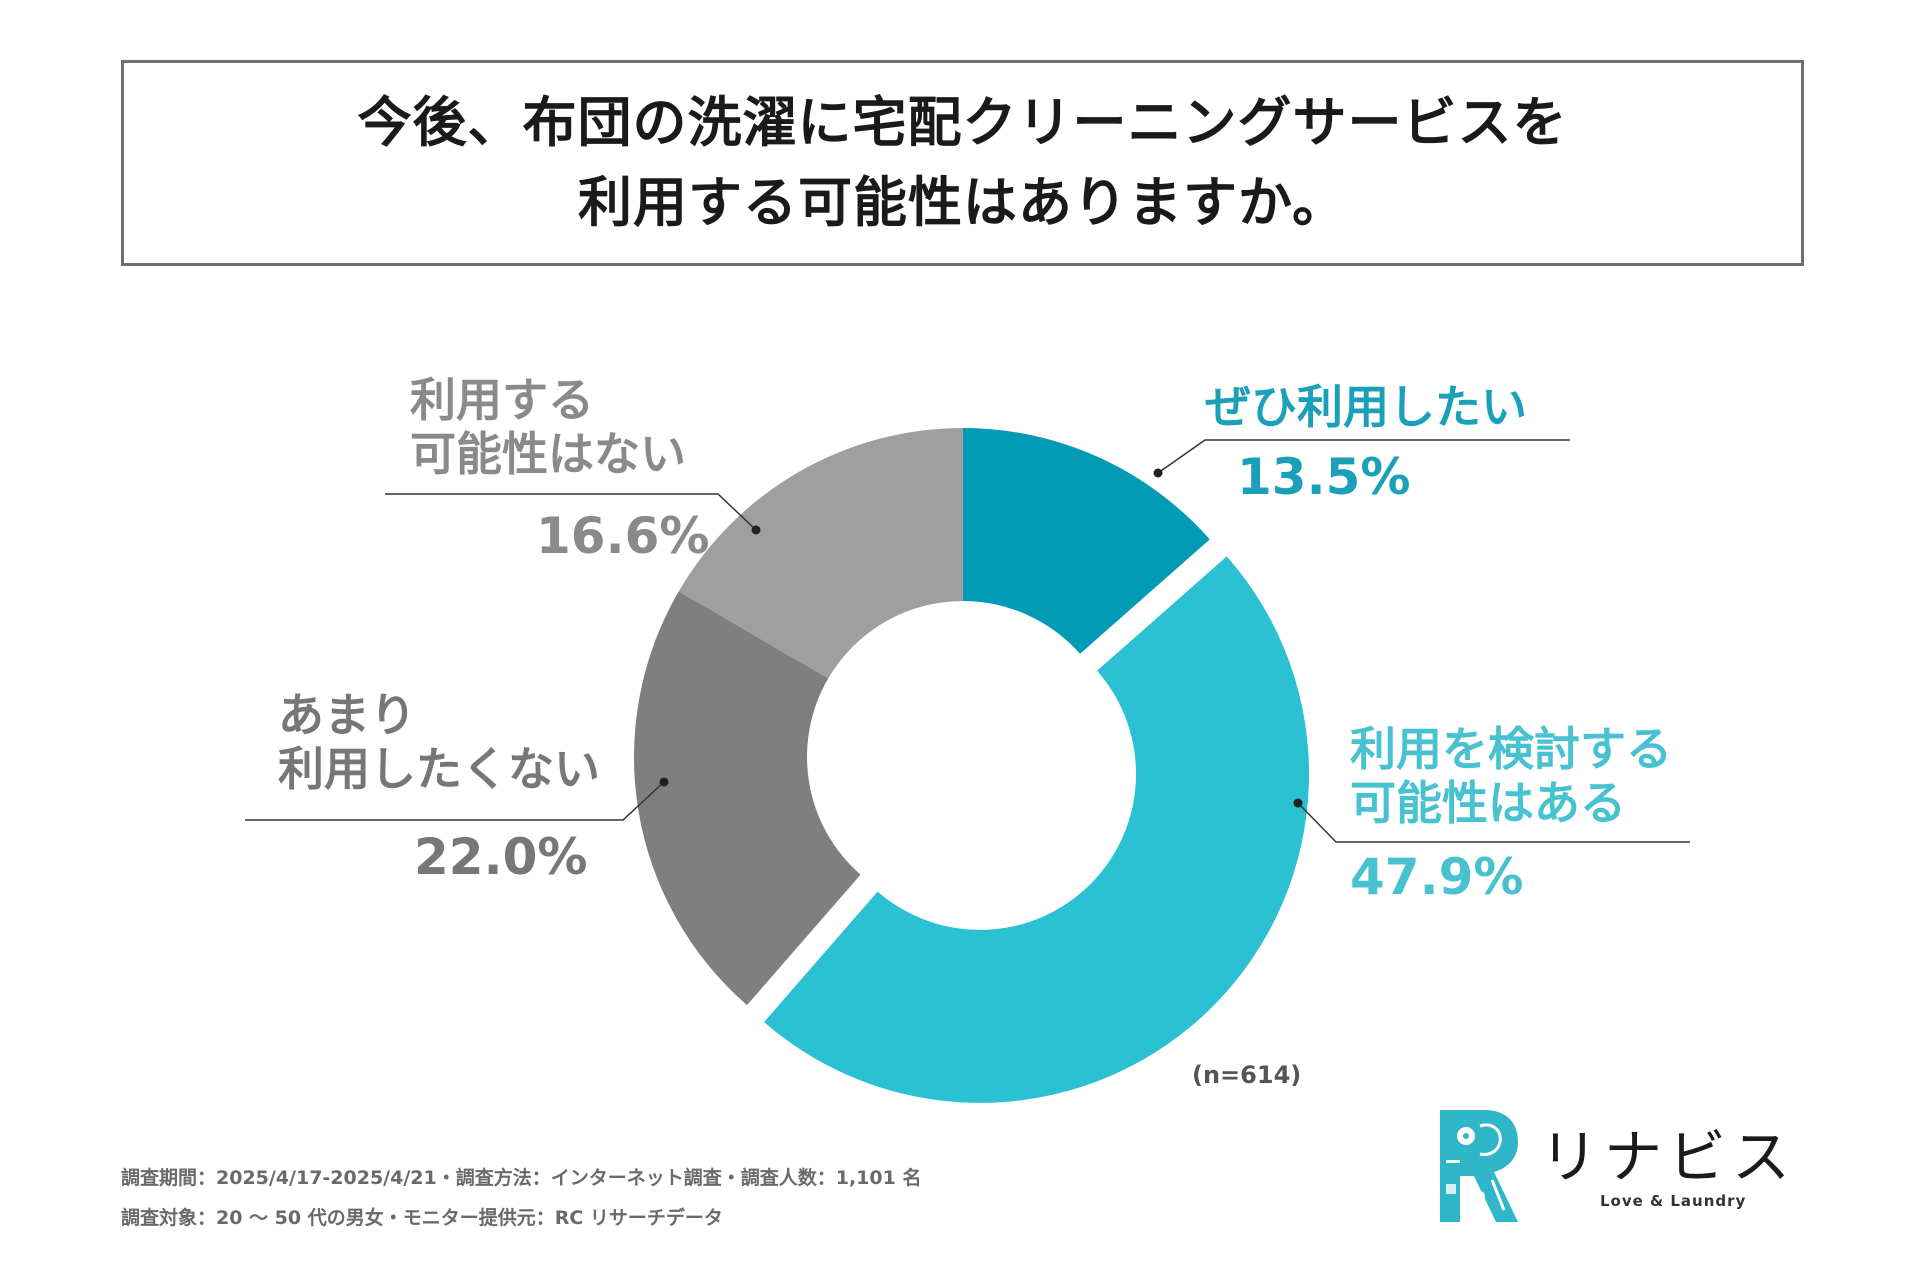  Describe the element at coordinates (962, 202) in the screenshot. I see `title-line-2: 利用する可能性はありますか。` at that location.